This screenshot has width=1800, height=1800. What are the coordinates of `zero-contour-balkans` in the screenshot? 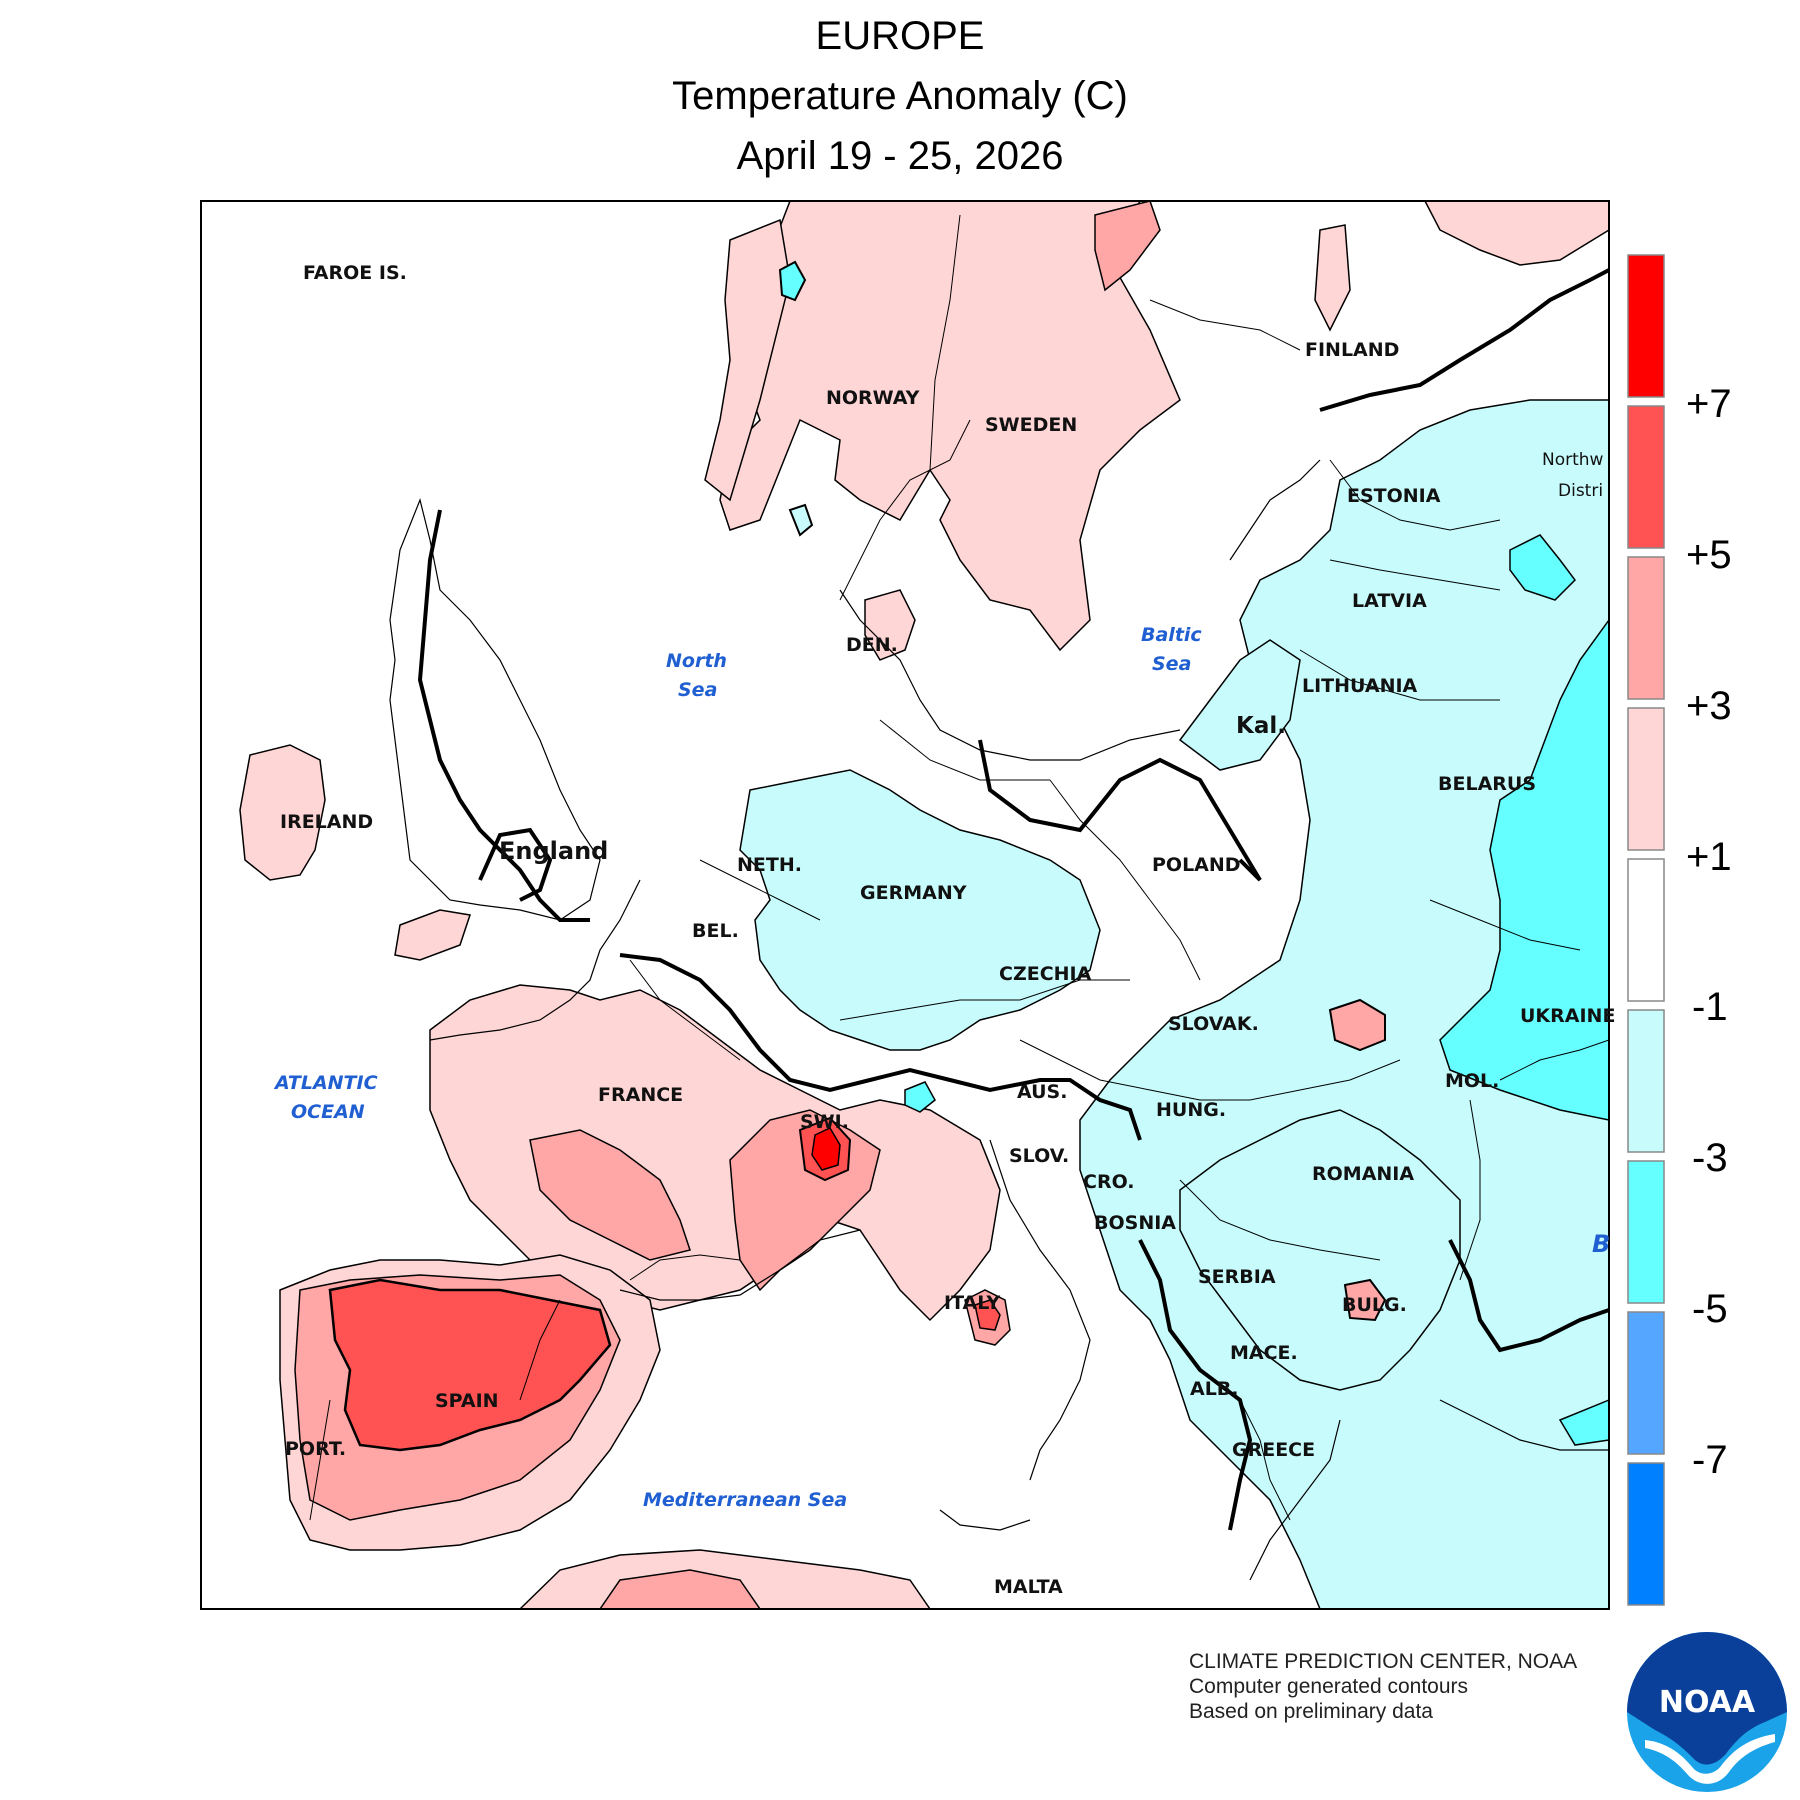 It's located at (1195, 1385).